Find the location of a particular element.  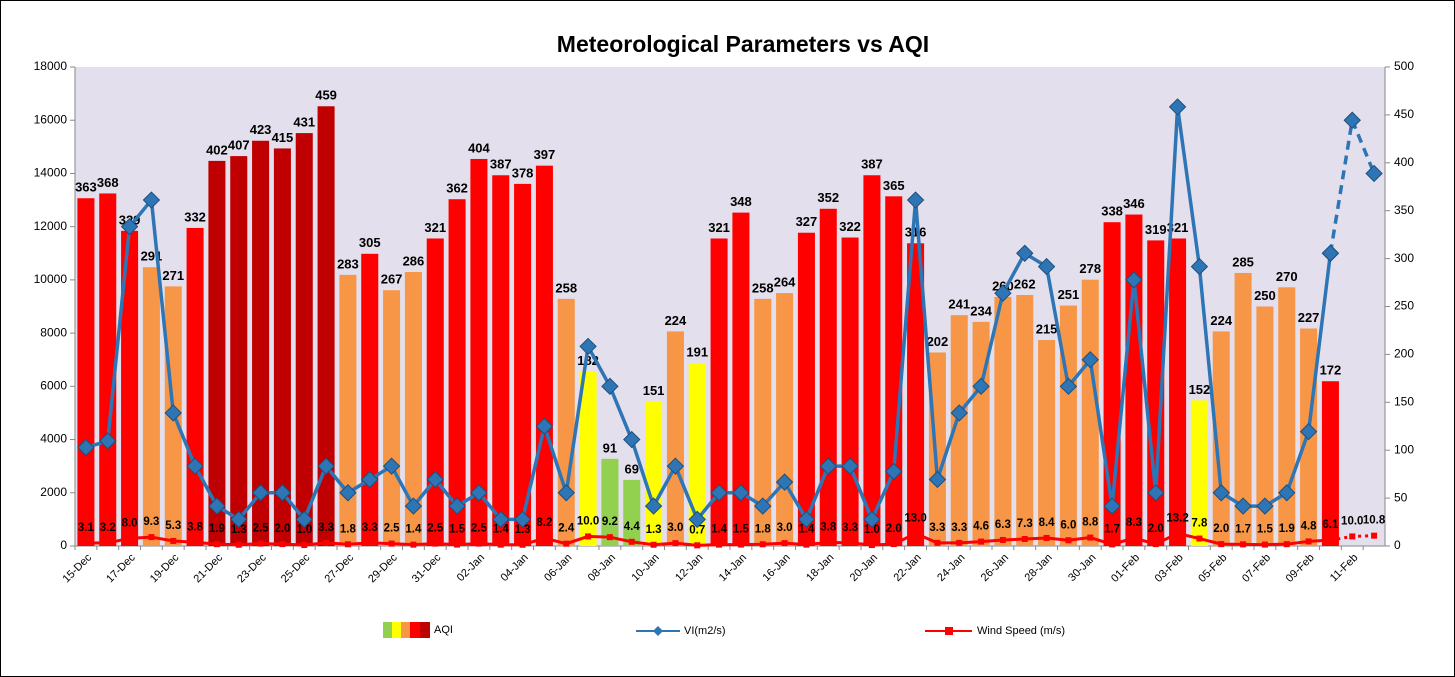

line is located at coordinates (1352, 183).